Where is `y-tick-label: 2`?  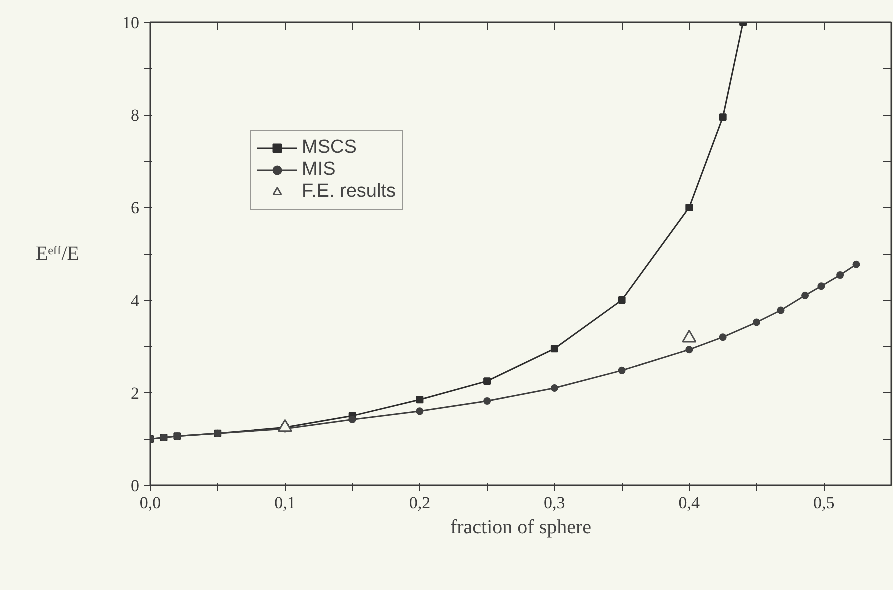
y-tick-label: 2 is located at coordinates (135, 393).